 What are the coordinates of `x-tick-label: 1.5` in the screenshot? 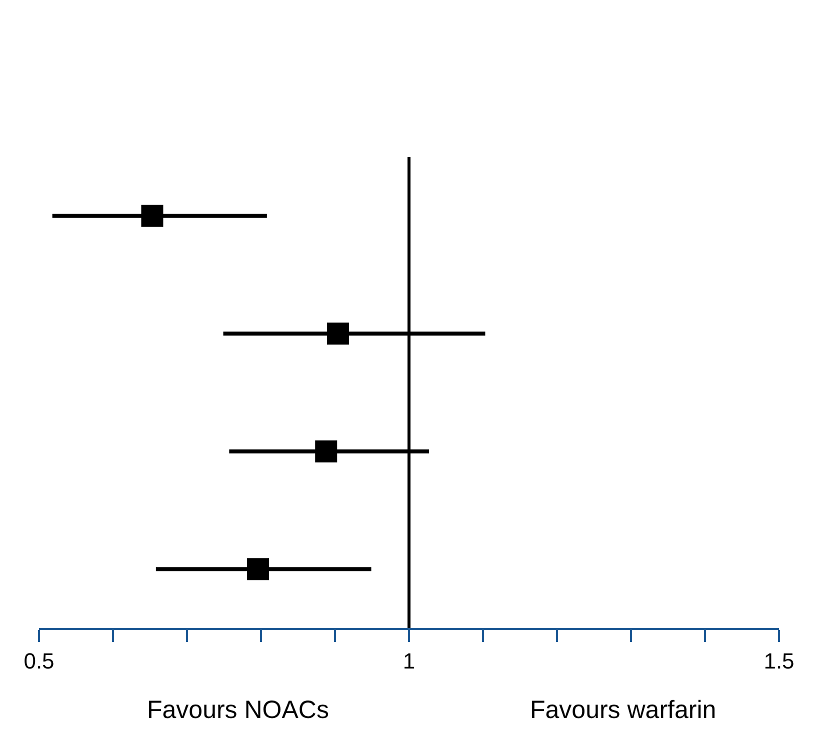 It's located at (779, 661).